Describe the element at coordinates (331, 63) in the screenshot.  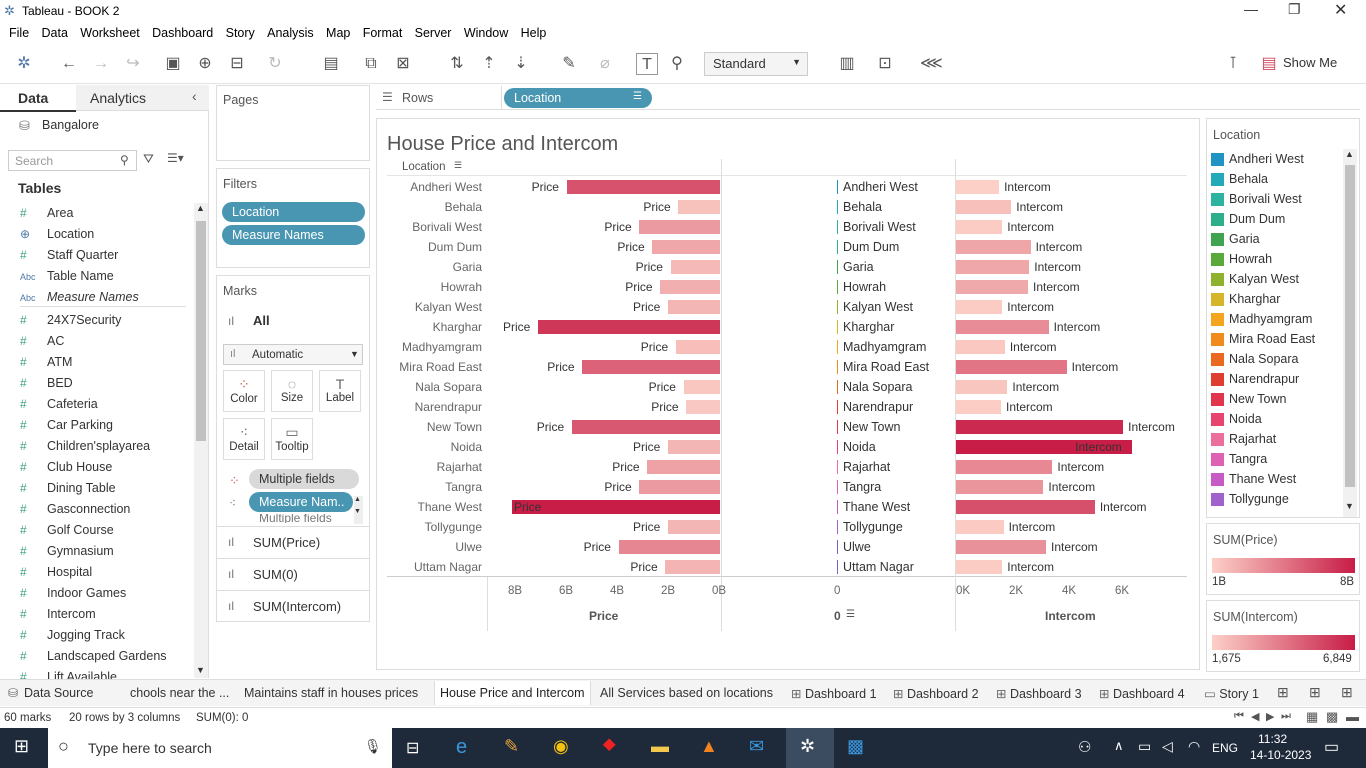
I see `new-worksheet-icon: ▤` at that location.